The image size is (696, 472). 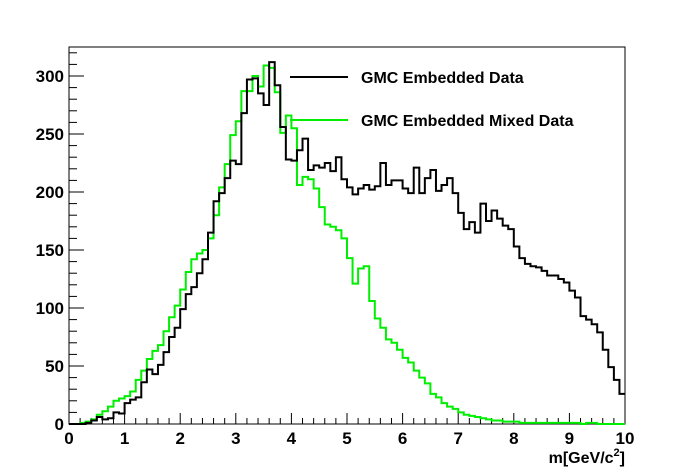 What do you see at coordinates (235, 438) in the screenshot?
I see `x-tick-label: 3` at bounding box center [235, 438].